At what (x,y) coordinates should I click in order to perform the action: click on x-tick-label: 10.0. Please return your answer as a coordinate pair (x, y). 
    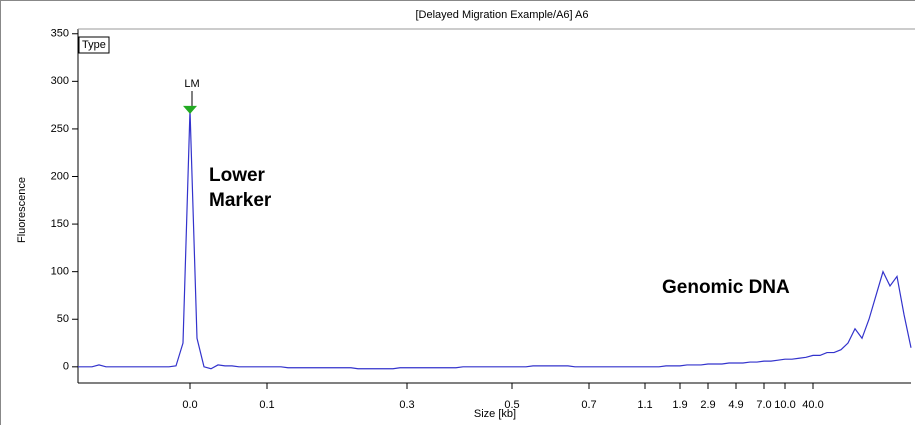
    Looking at the image, I should click on (784, 405).